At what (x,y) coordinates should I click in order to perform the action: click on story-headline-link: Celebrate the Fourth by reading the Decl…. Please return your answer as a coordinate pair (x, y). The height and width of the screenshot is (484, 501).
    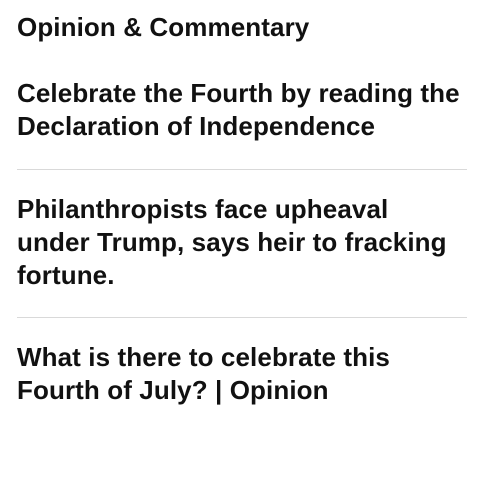
    Looking at the image, I should click on (238, 109).